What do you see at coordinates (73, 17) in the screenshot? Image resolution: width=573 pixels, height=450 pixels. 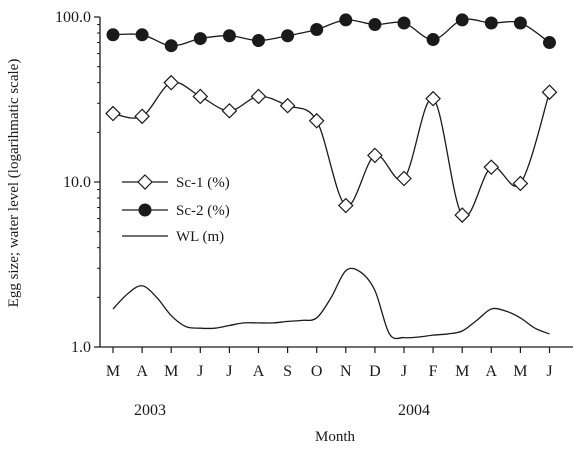 I see `y-tick-label: 100.0` at bounding box center [73, 17].